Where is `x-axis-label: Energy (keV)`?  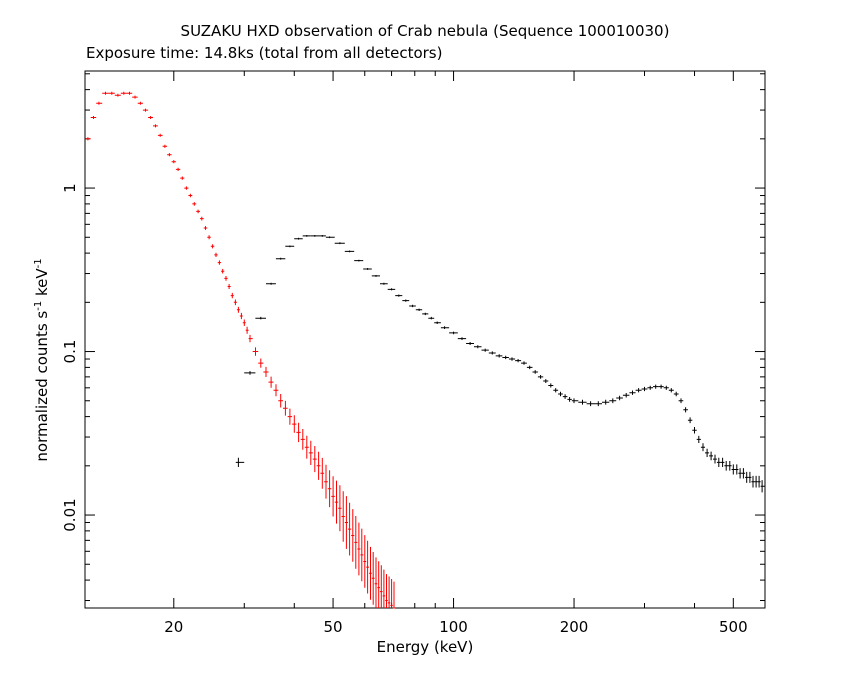
x-axis-label: Energy (keV) is located at coordinates (425, 647).